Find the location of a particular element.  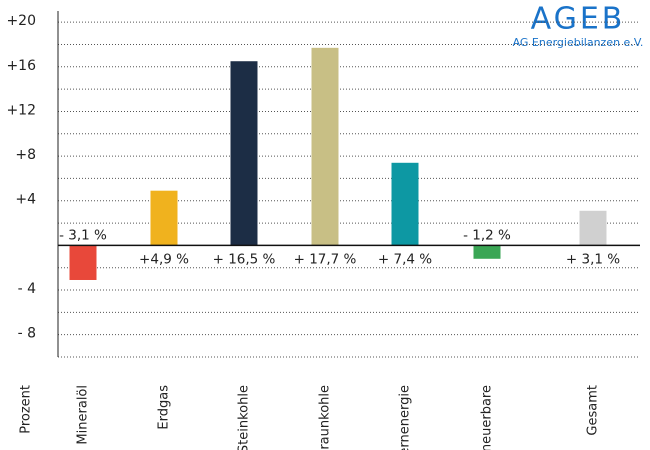

value-label: - 1,2 % is located at coordinates (487, 235).